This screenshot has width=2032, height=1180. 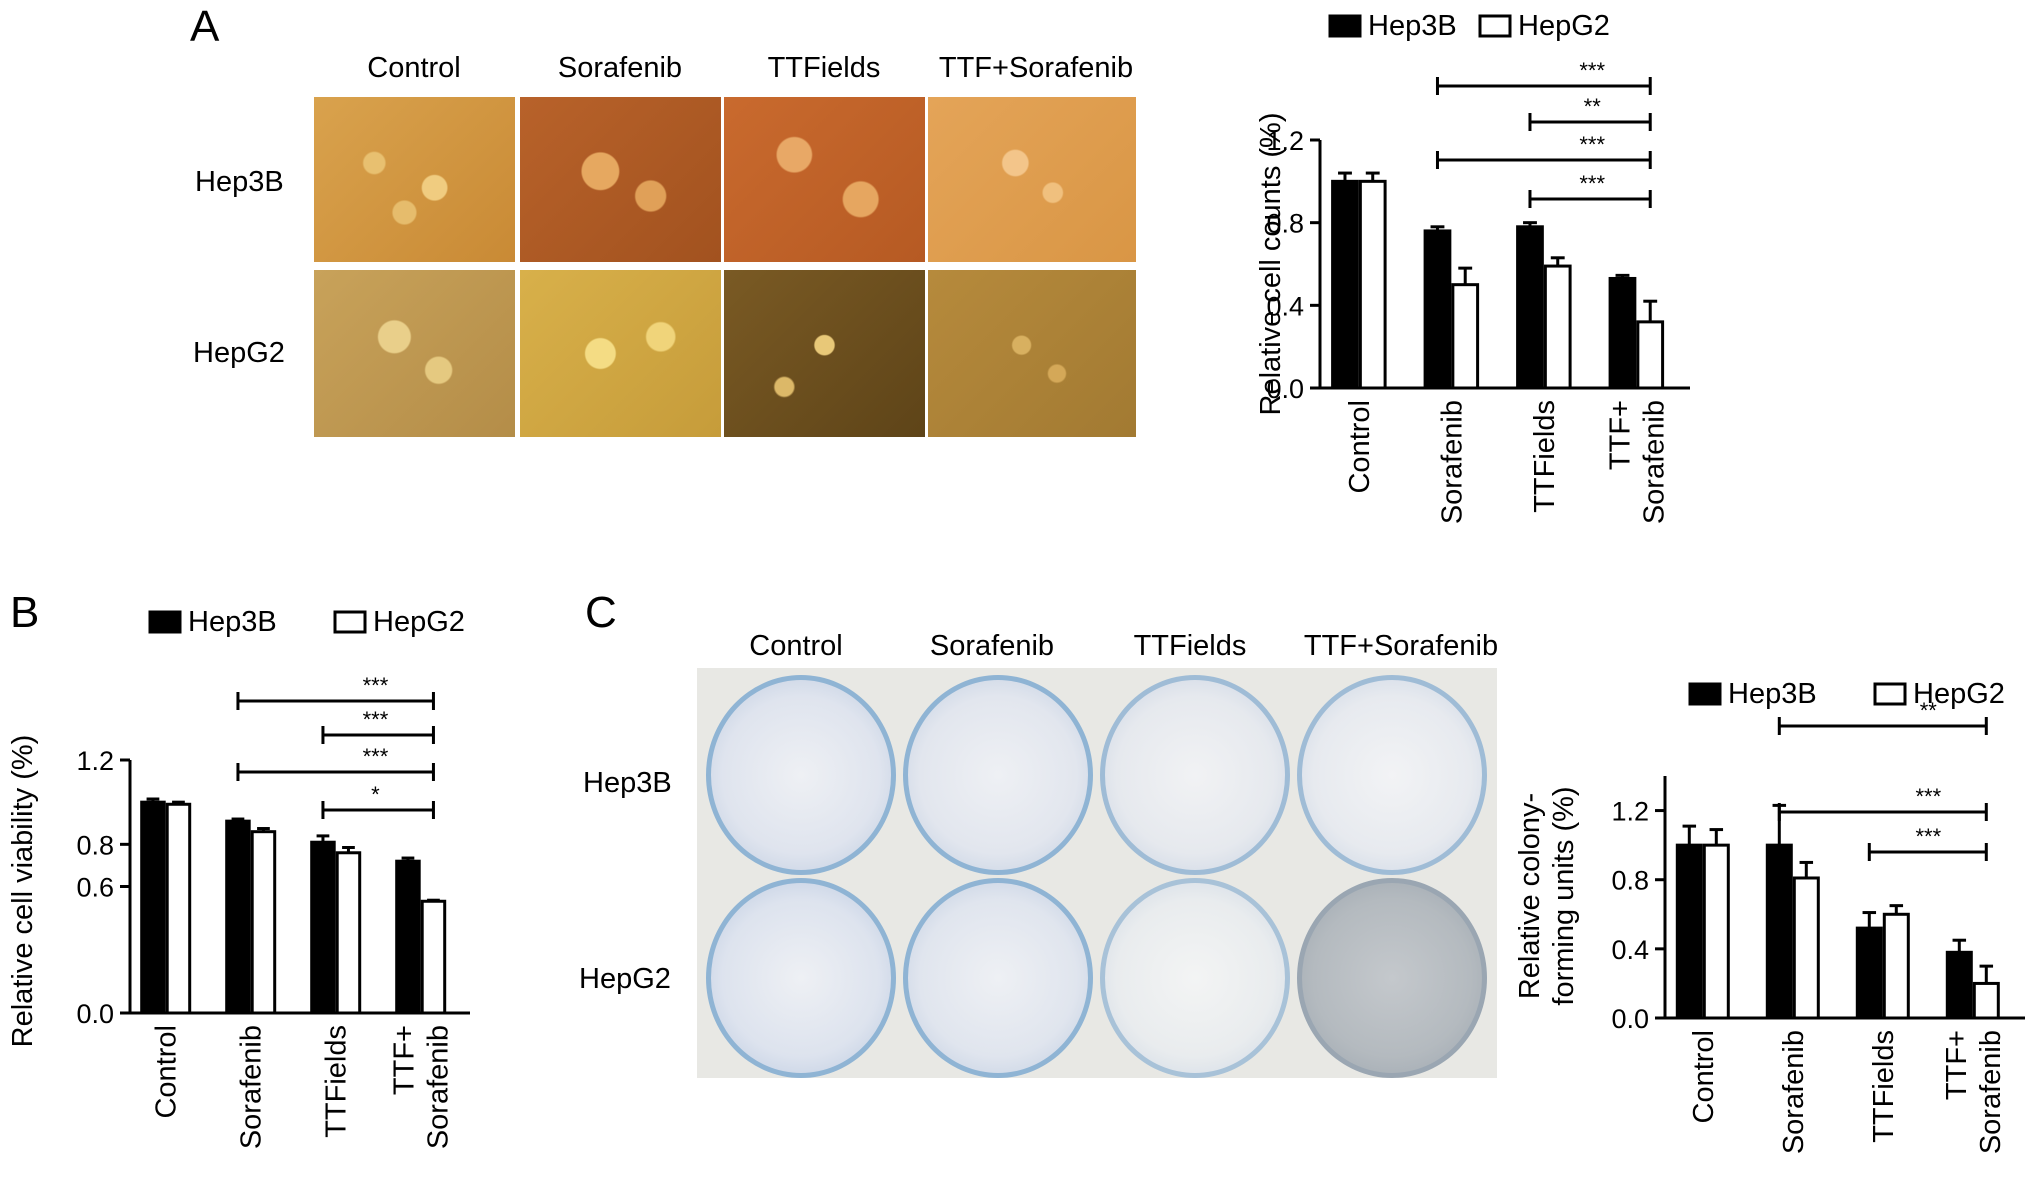 What do you see at coordinates (205, 26) in the screenshot?
I see `panel-letter-a: A` at bounding box center [205, 26].